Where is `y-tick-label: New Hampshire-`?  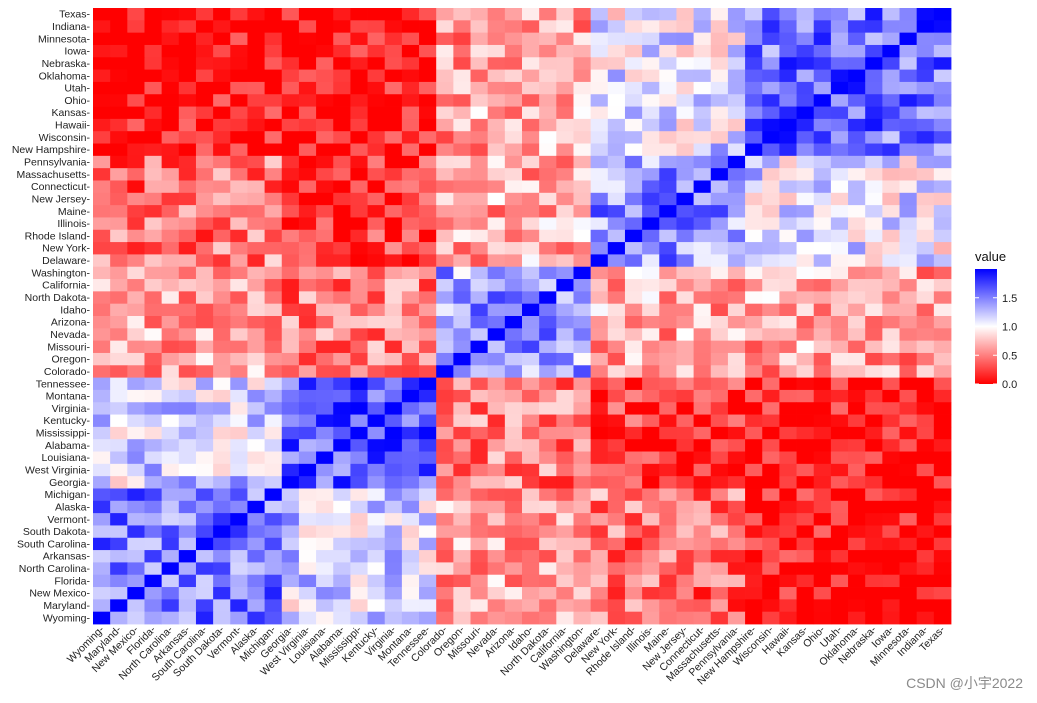 y-tick-label: New Hampshire- is located at coordinates (51, 150).